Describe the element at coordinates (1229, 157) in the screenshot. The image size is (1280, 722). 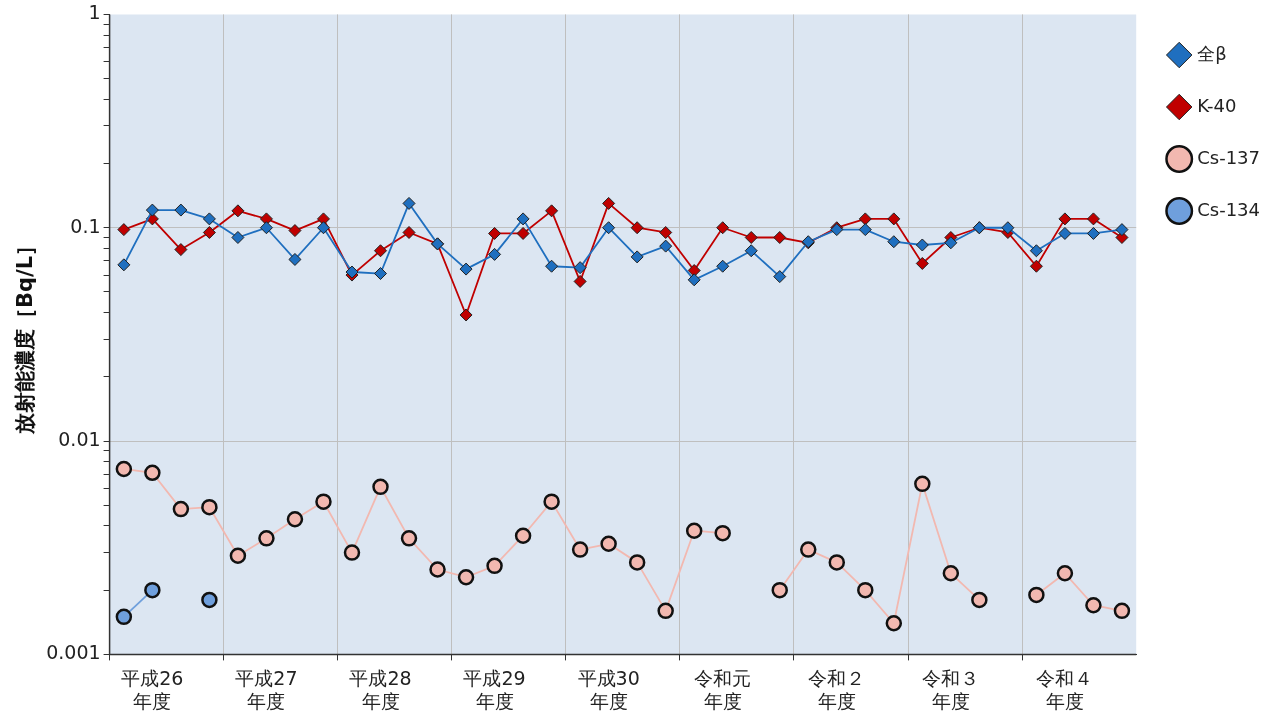
I see `legend-label: Cs-137` at that location.